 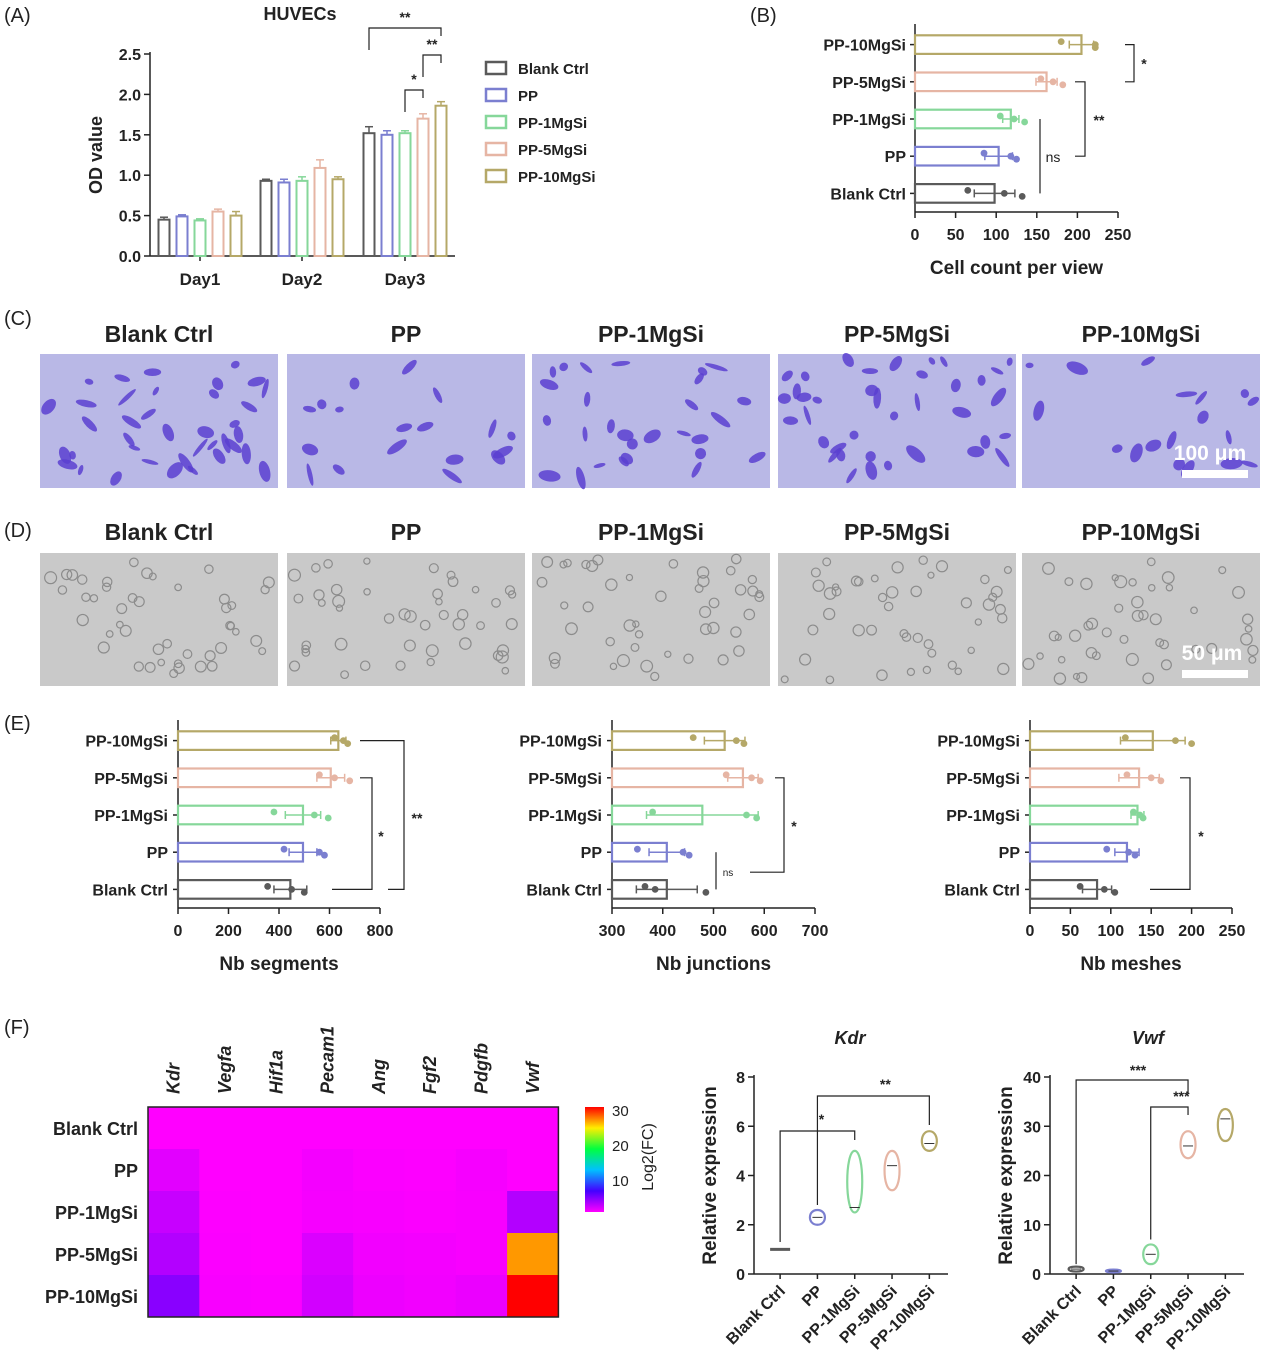 I want to click on x-tick-label: 150, so click(x=1151, y=931).